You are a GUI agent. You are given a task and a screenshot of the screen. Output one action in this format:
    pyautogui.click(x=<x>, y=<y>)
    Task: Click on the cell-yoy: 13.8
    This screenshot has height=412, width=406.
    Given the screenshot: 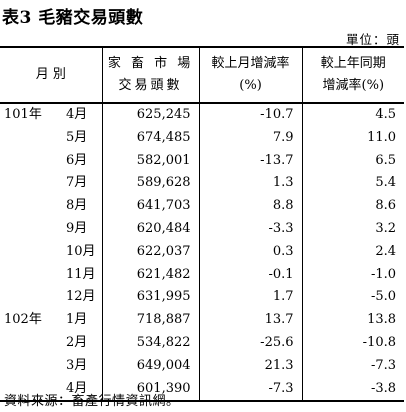 What is the action you would take?
    pyautogui.click(x=382, y=320)
    